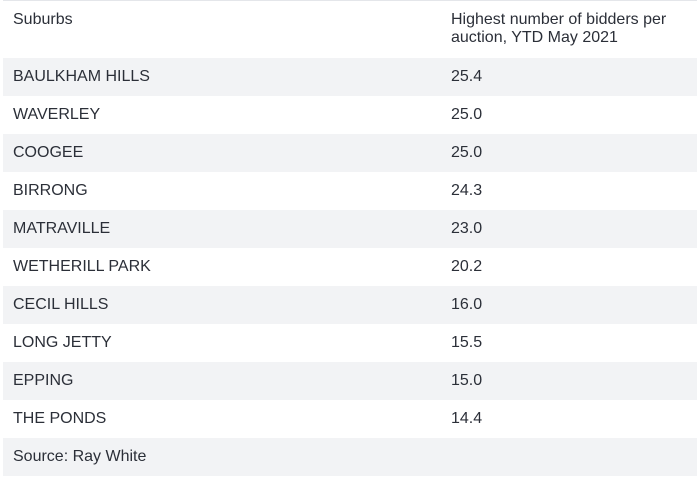 This screenshot has height=490, width=700. I want to click on suburb-cell: WAVERLEY, so click(57, 114).